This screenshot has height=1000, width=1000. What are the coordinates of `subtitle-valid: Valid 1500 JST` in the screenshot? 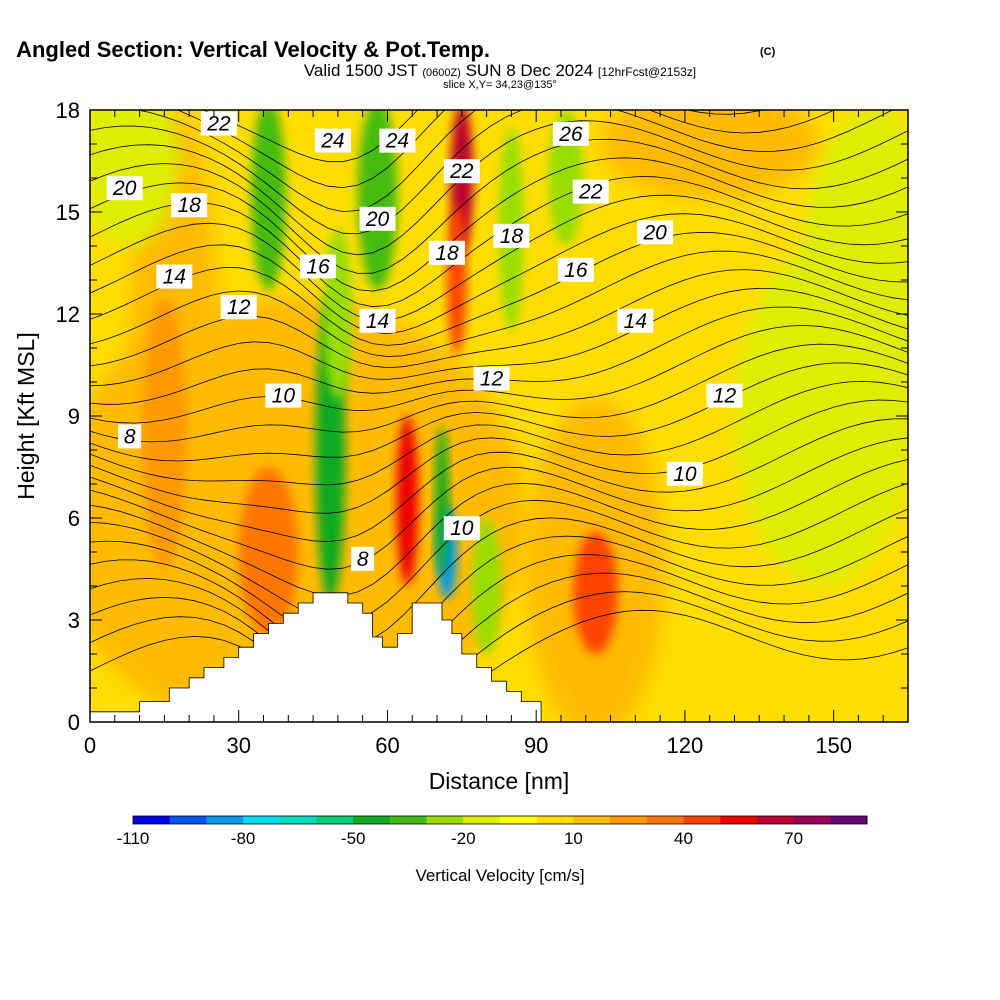 It's located at (361, 70).